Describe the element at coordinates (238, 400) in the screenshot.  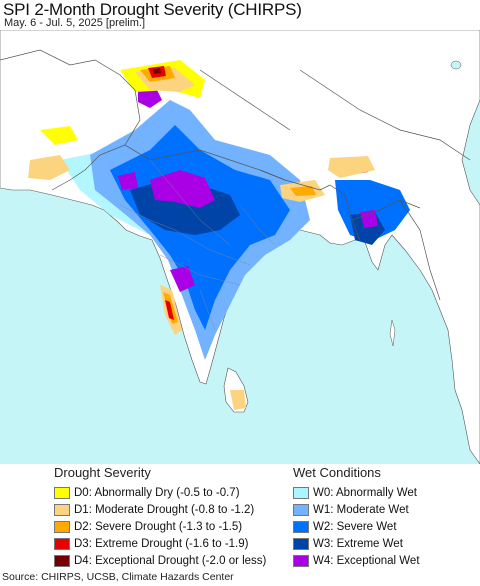
I see `drought-d1-srilanka` at that location.